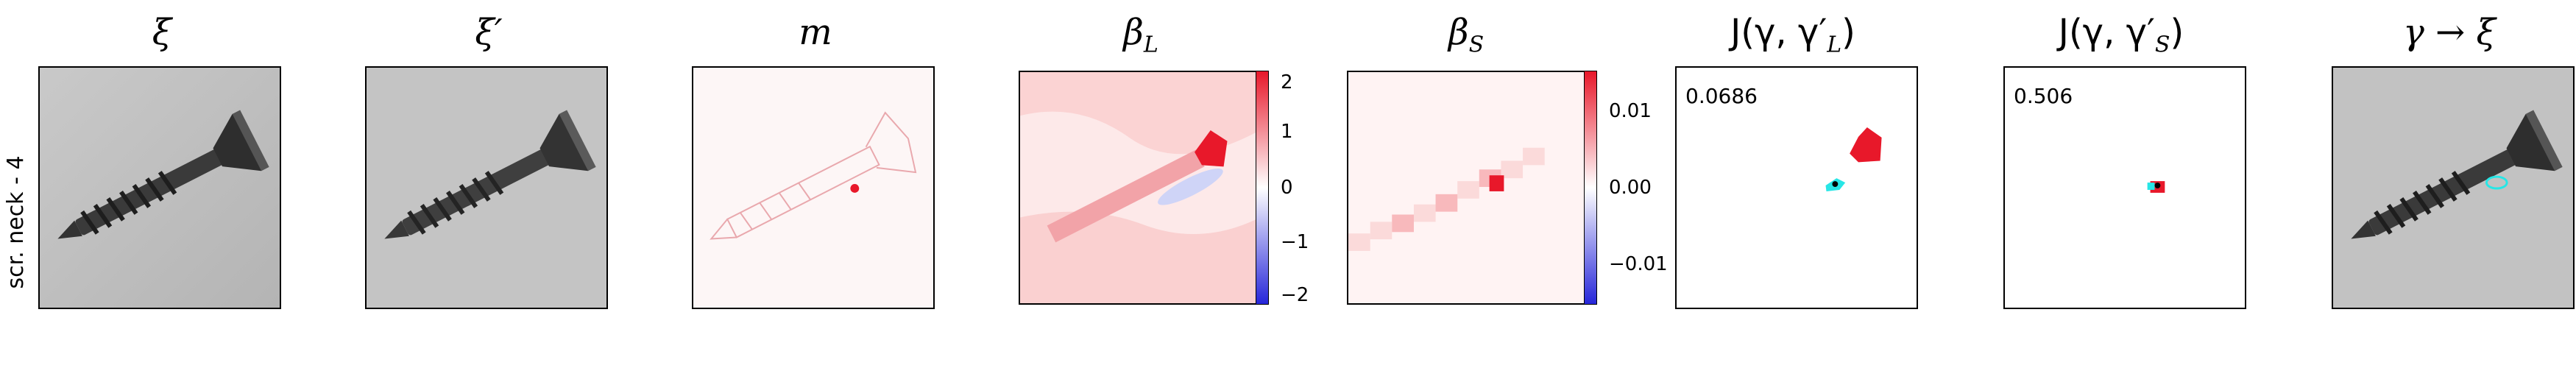 Image resolution: width=2576 pixels, height=368 pixels. Describe the element at coordinates (1638, 264) in the screenshot. I see `cbar-s-tick: −0.01` at that location.